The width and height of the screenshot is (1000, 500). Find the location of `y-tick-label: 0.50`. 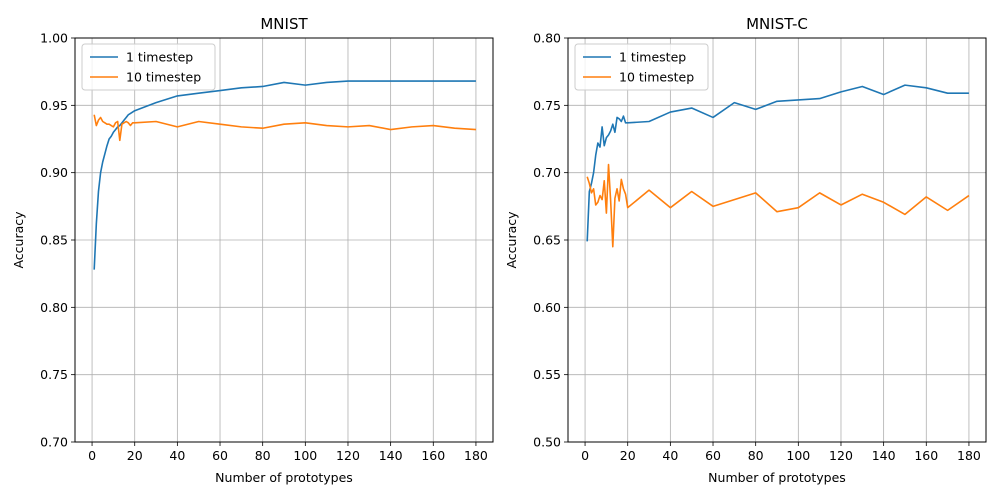

y-tick-label: 0.50 is located at coordinates (547, 442).